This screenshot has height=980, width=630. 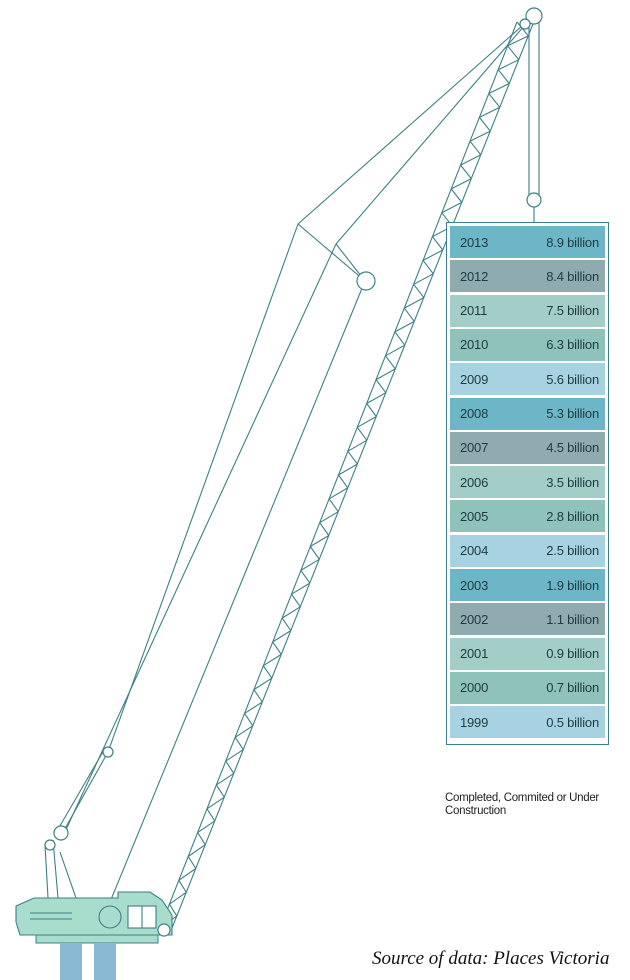 What do you see at coordinates (572, 482) in the screenshot?
I see `row-value: 3.5 billion` at bounding box center [572, 482].